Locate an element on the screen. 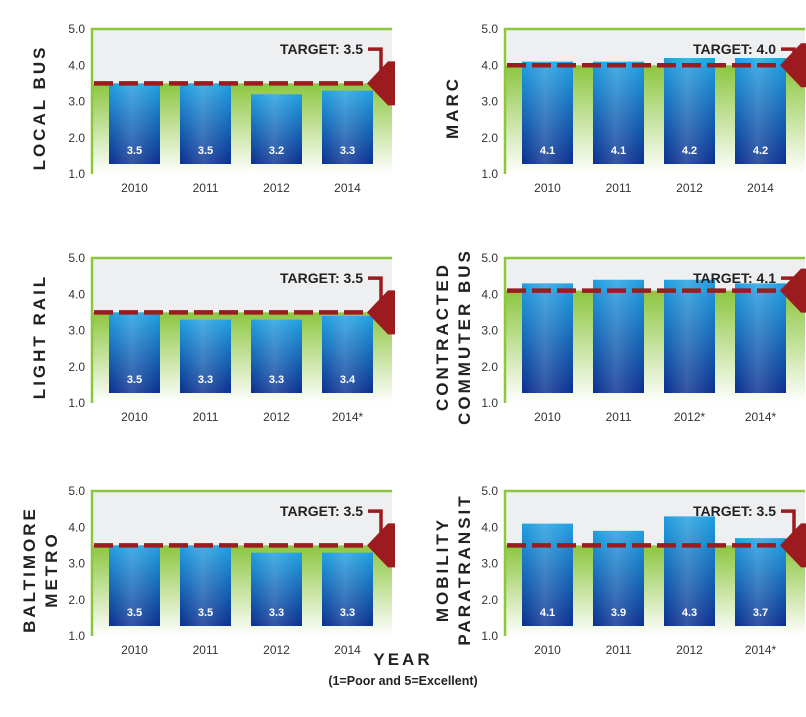 The image size is (806, 717). bar-value-label: 3.9 is located at coordinates (618, 613).